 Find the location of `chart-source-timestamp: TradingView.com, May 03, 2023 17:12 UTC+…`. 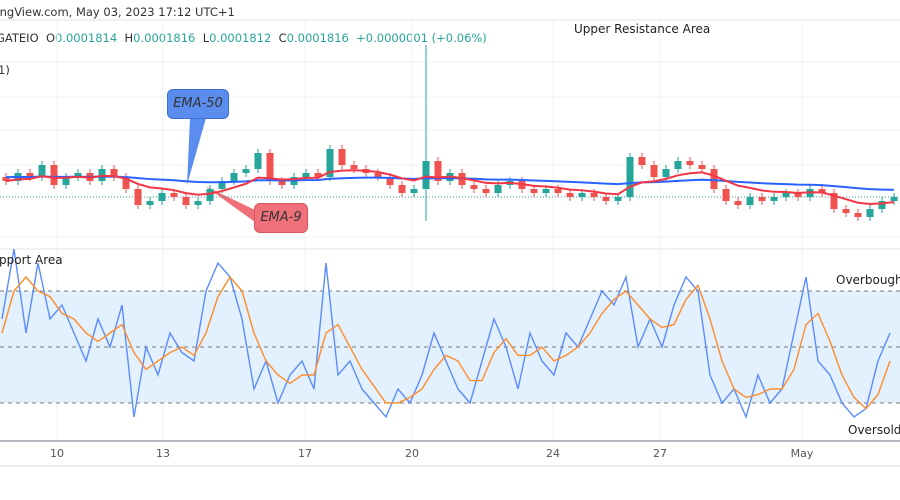

chart-source-timestamp: TradingView.com, May 03, 2023 17:12 UTC+… is located at coordinates (117, 12).